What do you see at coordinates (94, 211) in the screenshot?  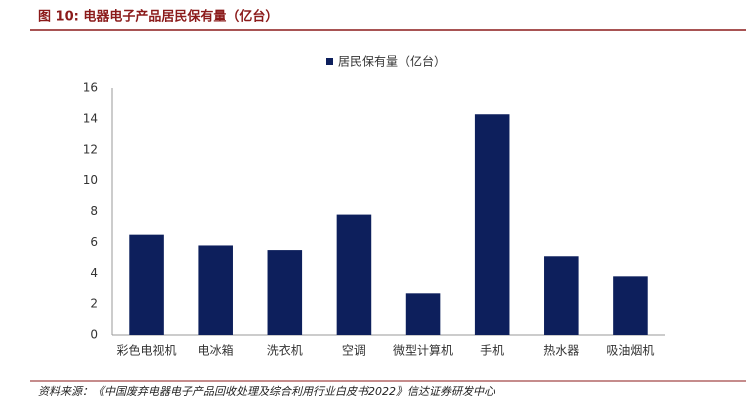 I see `y-tick-label: 8` at bounding box center [94, 211].